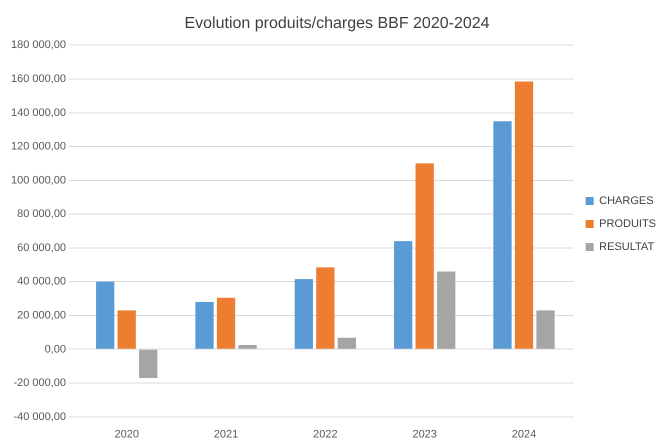 The image size is (670, 448). What do you see at coordinates (38, 79) in the screenshot?
I see `y-tick-label: 160 000,00` at bounding box center [38, 79].